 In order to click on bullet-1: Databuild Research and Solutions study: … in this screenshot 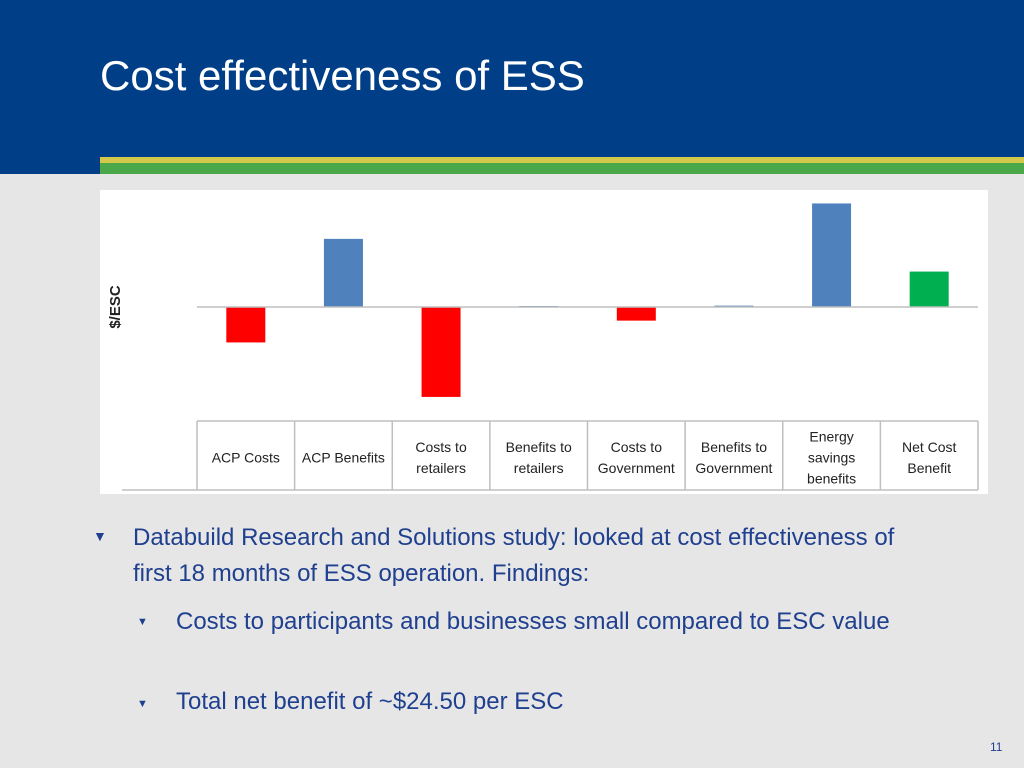, I will do `click(514, 555)`.